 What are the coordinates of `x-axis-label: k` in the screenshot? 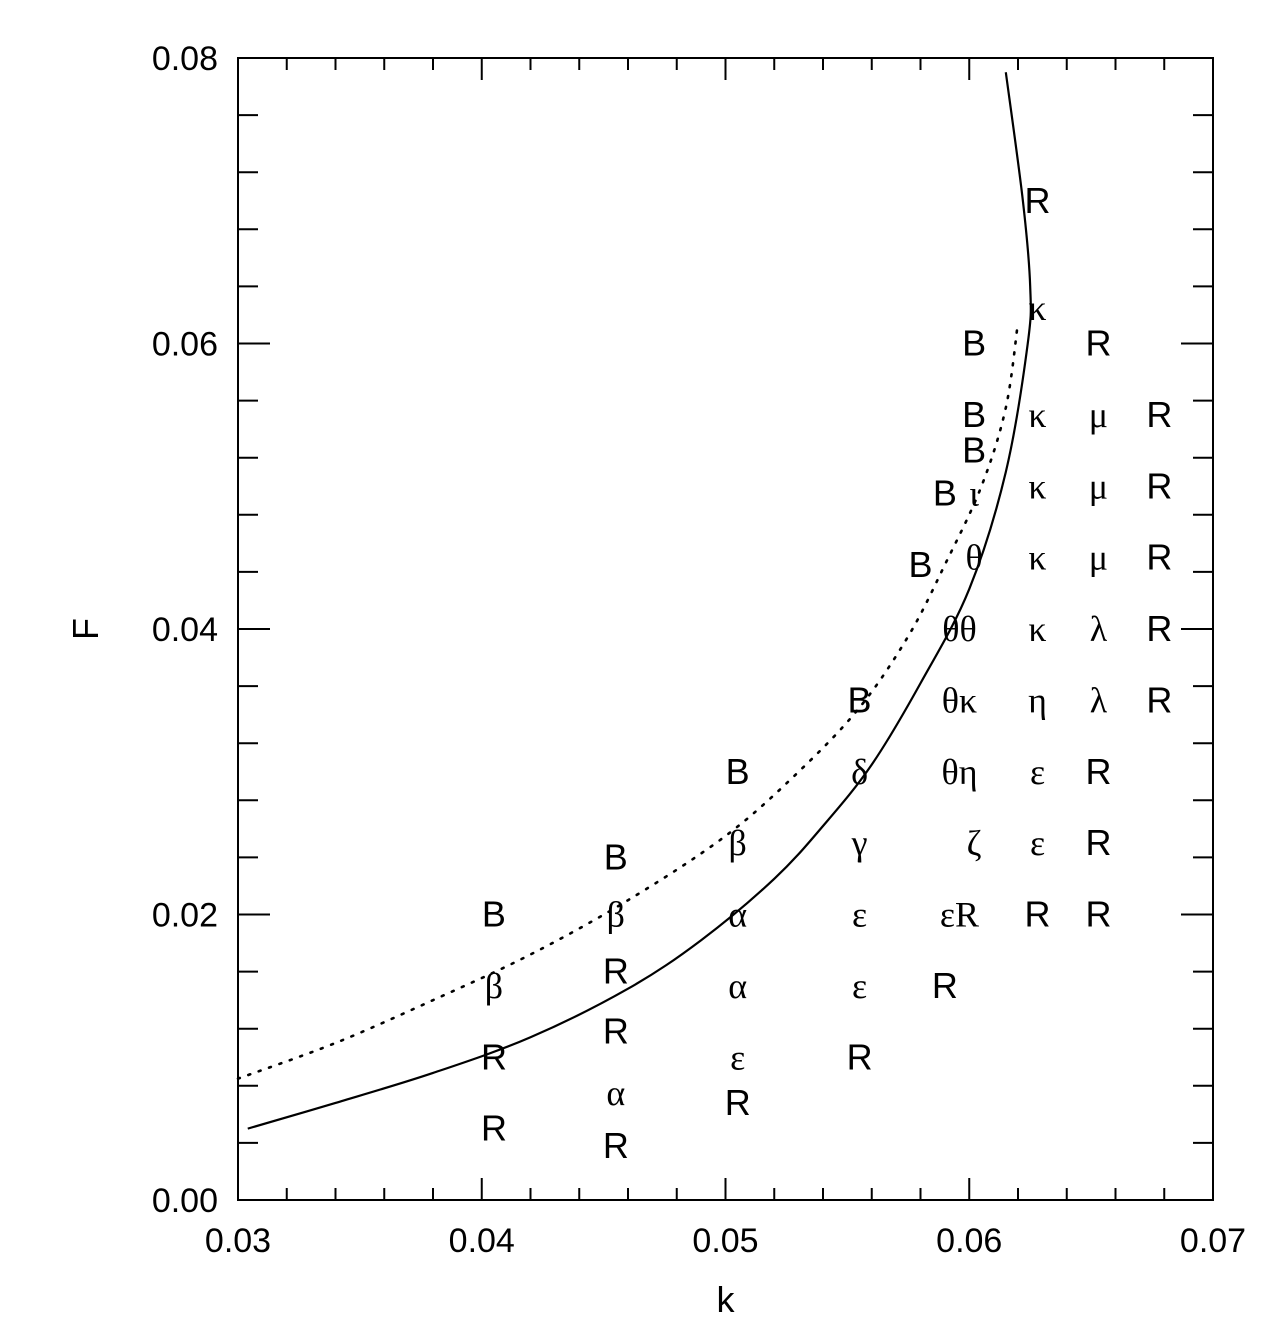 It's located at (726, 1299).